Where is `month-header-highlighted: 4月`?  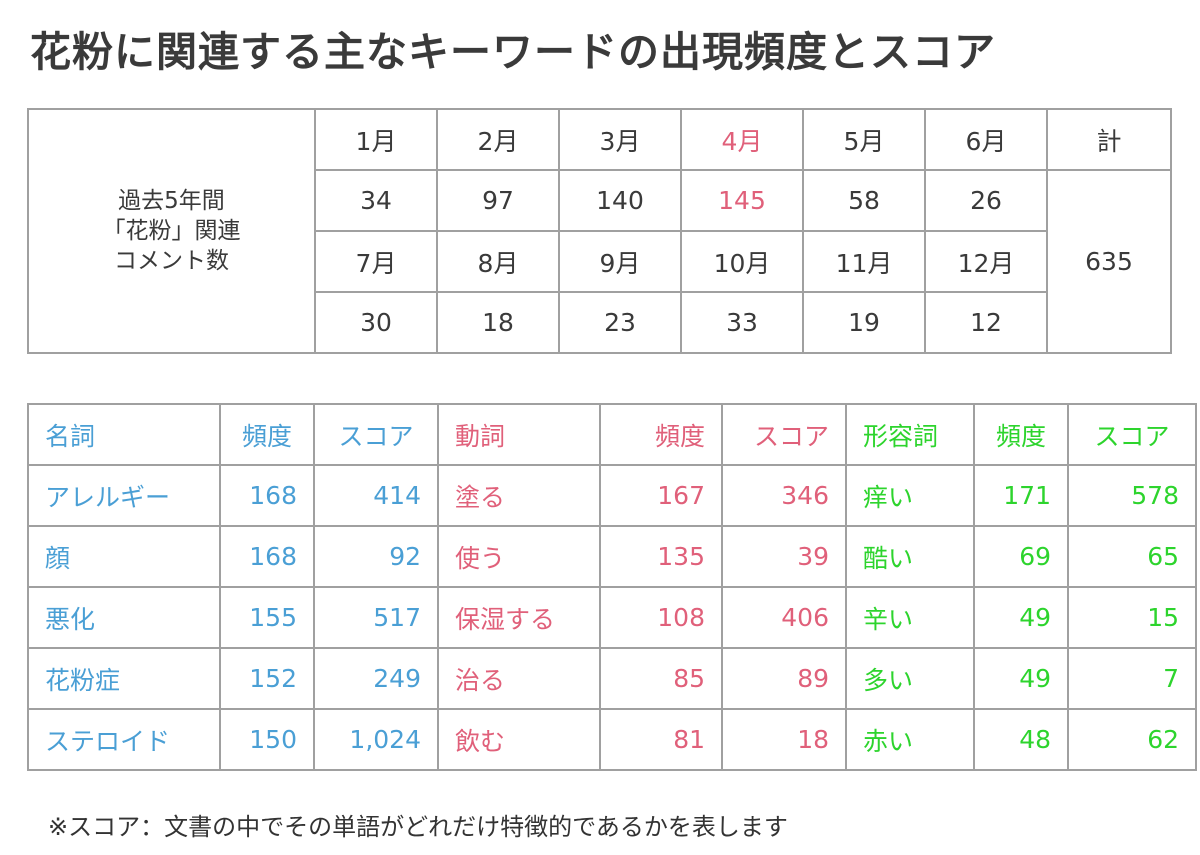
month-header-highlighted: 4月 is located at coordinates (742, 139).